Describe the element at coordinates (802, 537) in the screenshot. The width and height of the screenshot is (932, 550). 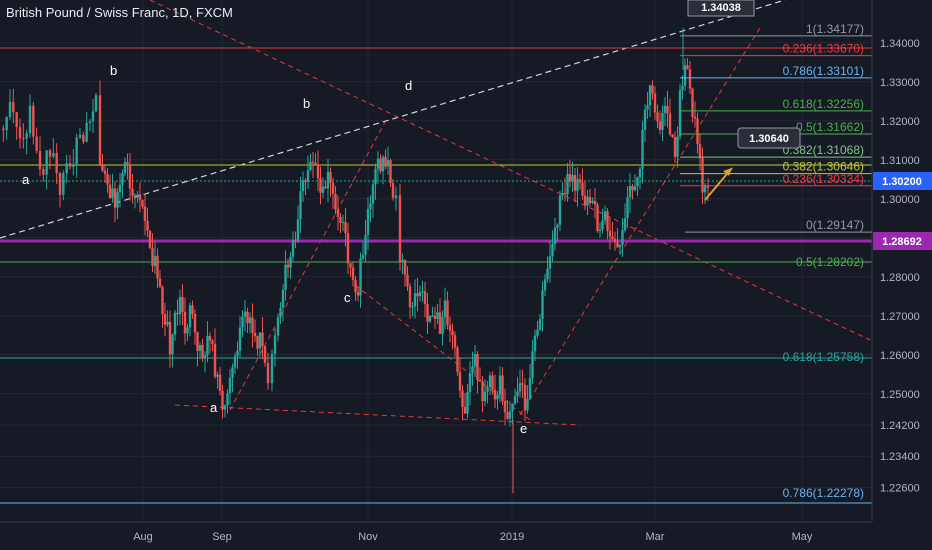
I see `x-tick-label: May` at that location.